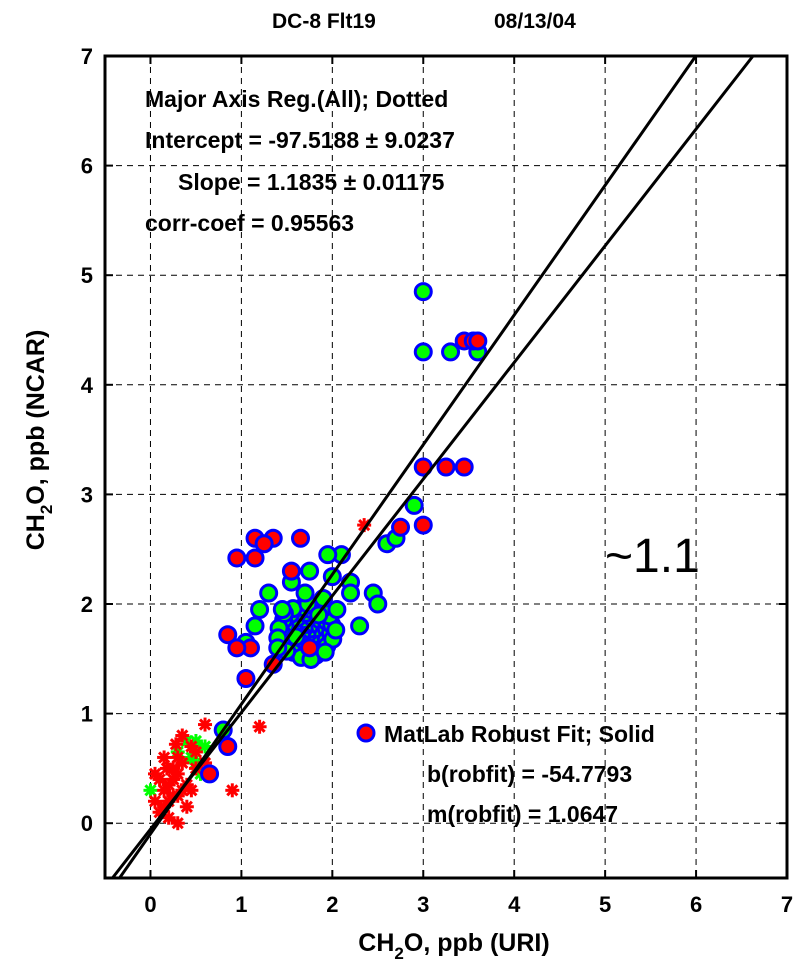 Image resolution: width=808 pixels, height=963 pixels. Describe the element at coordinates (652, 556) in the screenshot. I see `ratio-label: ~1.1` at that location.